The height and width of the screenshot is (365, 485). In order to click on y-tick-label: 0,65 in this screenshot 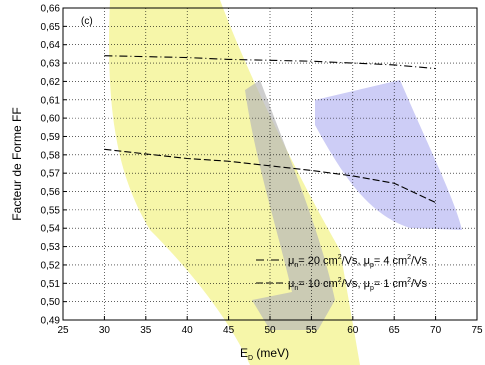, I will do `click(51, 27)`.